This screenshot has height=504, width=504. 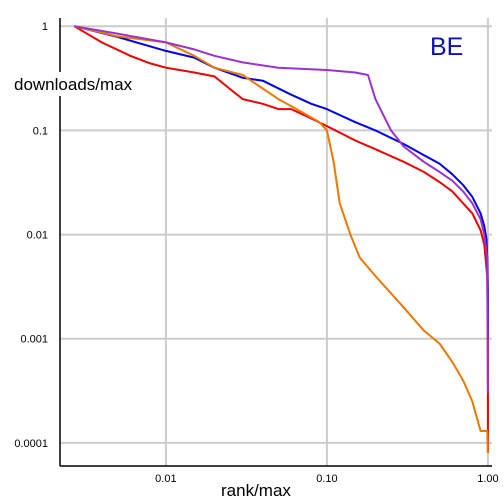 What do you see at coordinates (73, 84) in the screenshot?
I see `y-axis-label: downloads/max` at bounding box center [73, 84].